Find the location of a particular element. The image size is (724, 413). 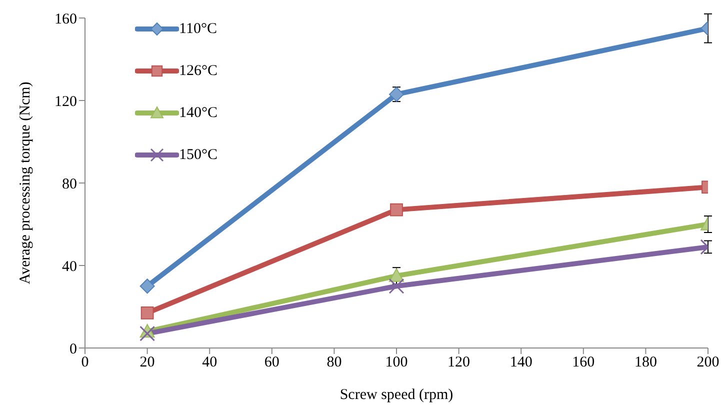

x-tick-label: 60 is located at coordinates (272, 362).